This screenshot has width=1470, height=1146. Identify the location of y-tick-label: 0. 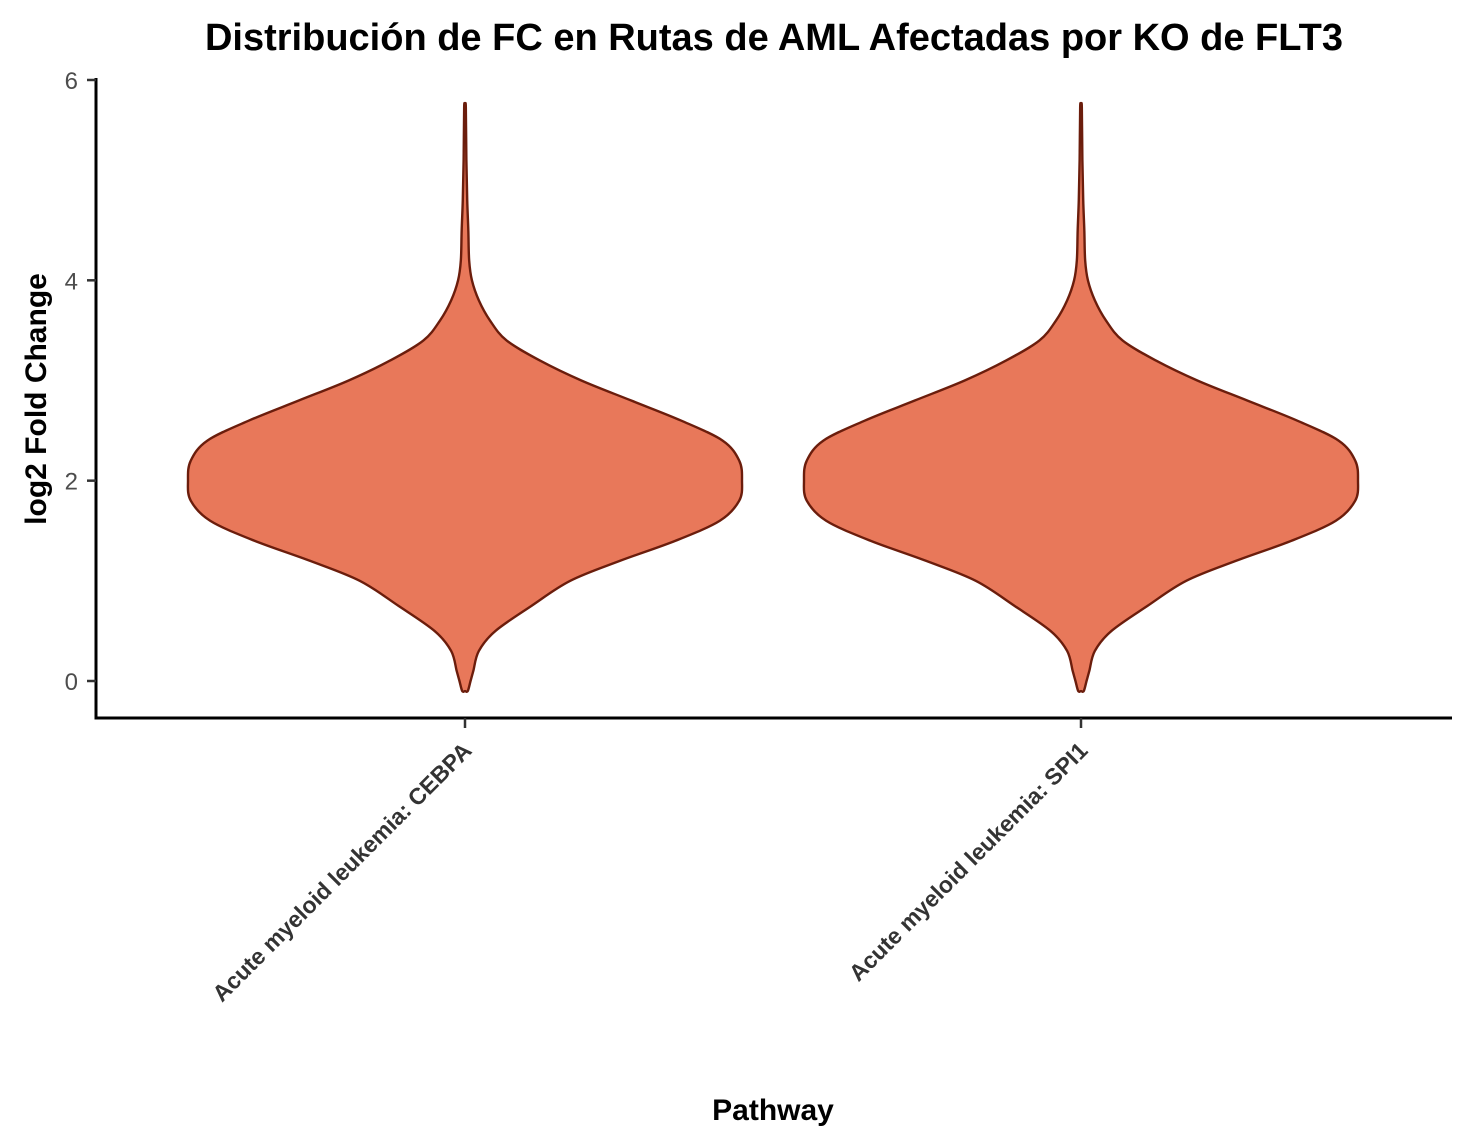
(71, 682).